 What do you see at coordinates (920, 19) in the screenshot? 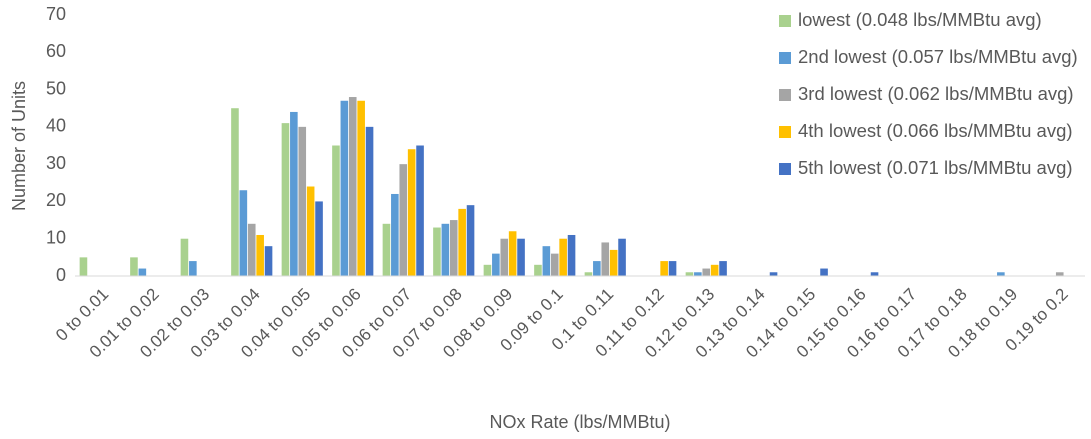
I see `legend-label: lowest (0.048 lbs/MMBtu avg)` at bounding box center [920, 19].